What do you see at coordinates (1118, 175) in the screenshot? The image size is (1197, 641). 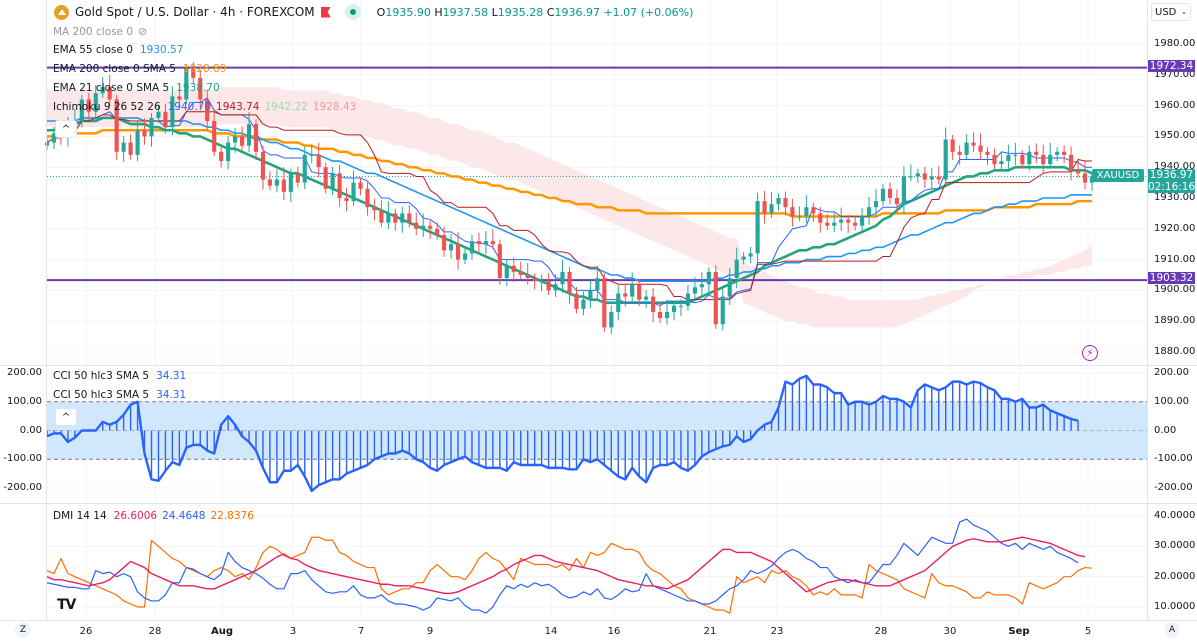 I see `symbol-tag: XAUUSD` at bounding box center [1118, 175].